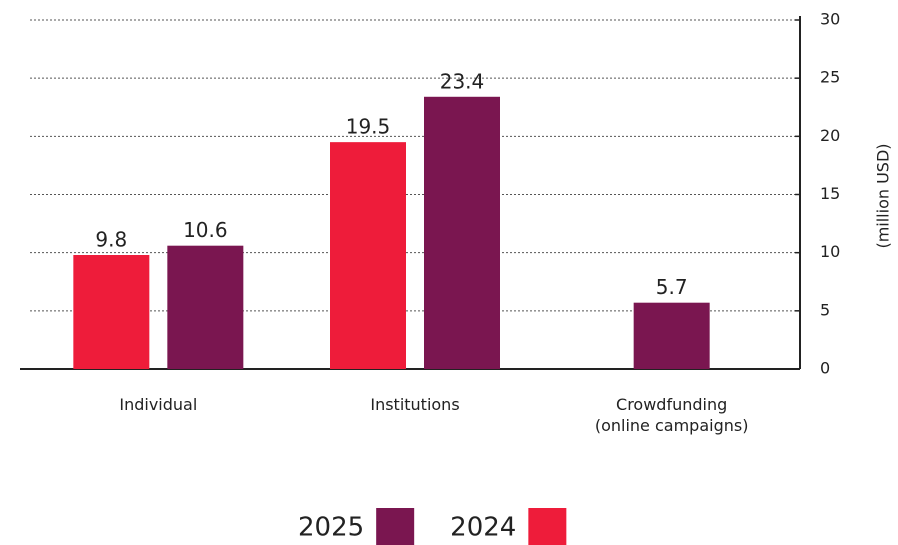 The image size is (898, 545). I want to click on y-tick-label: 0, so click(825, 368).